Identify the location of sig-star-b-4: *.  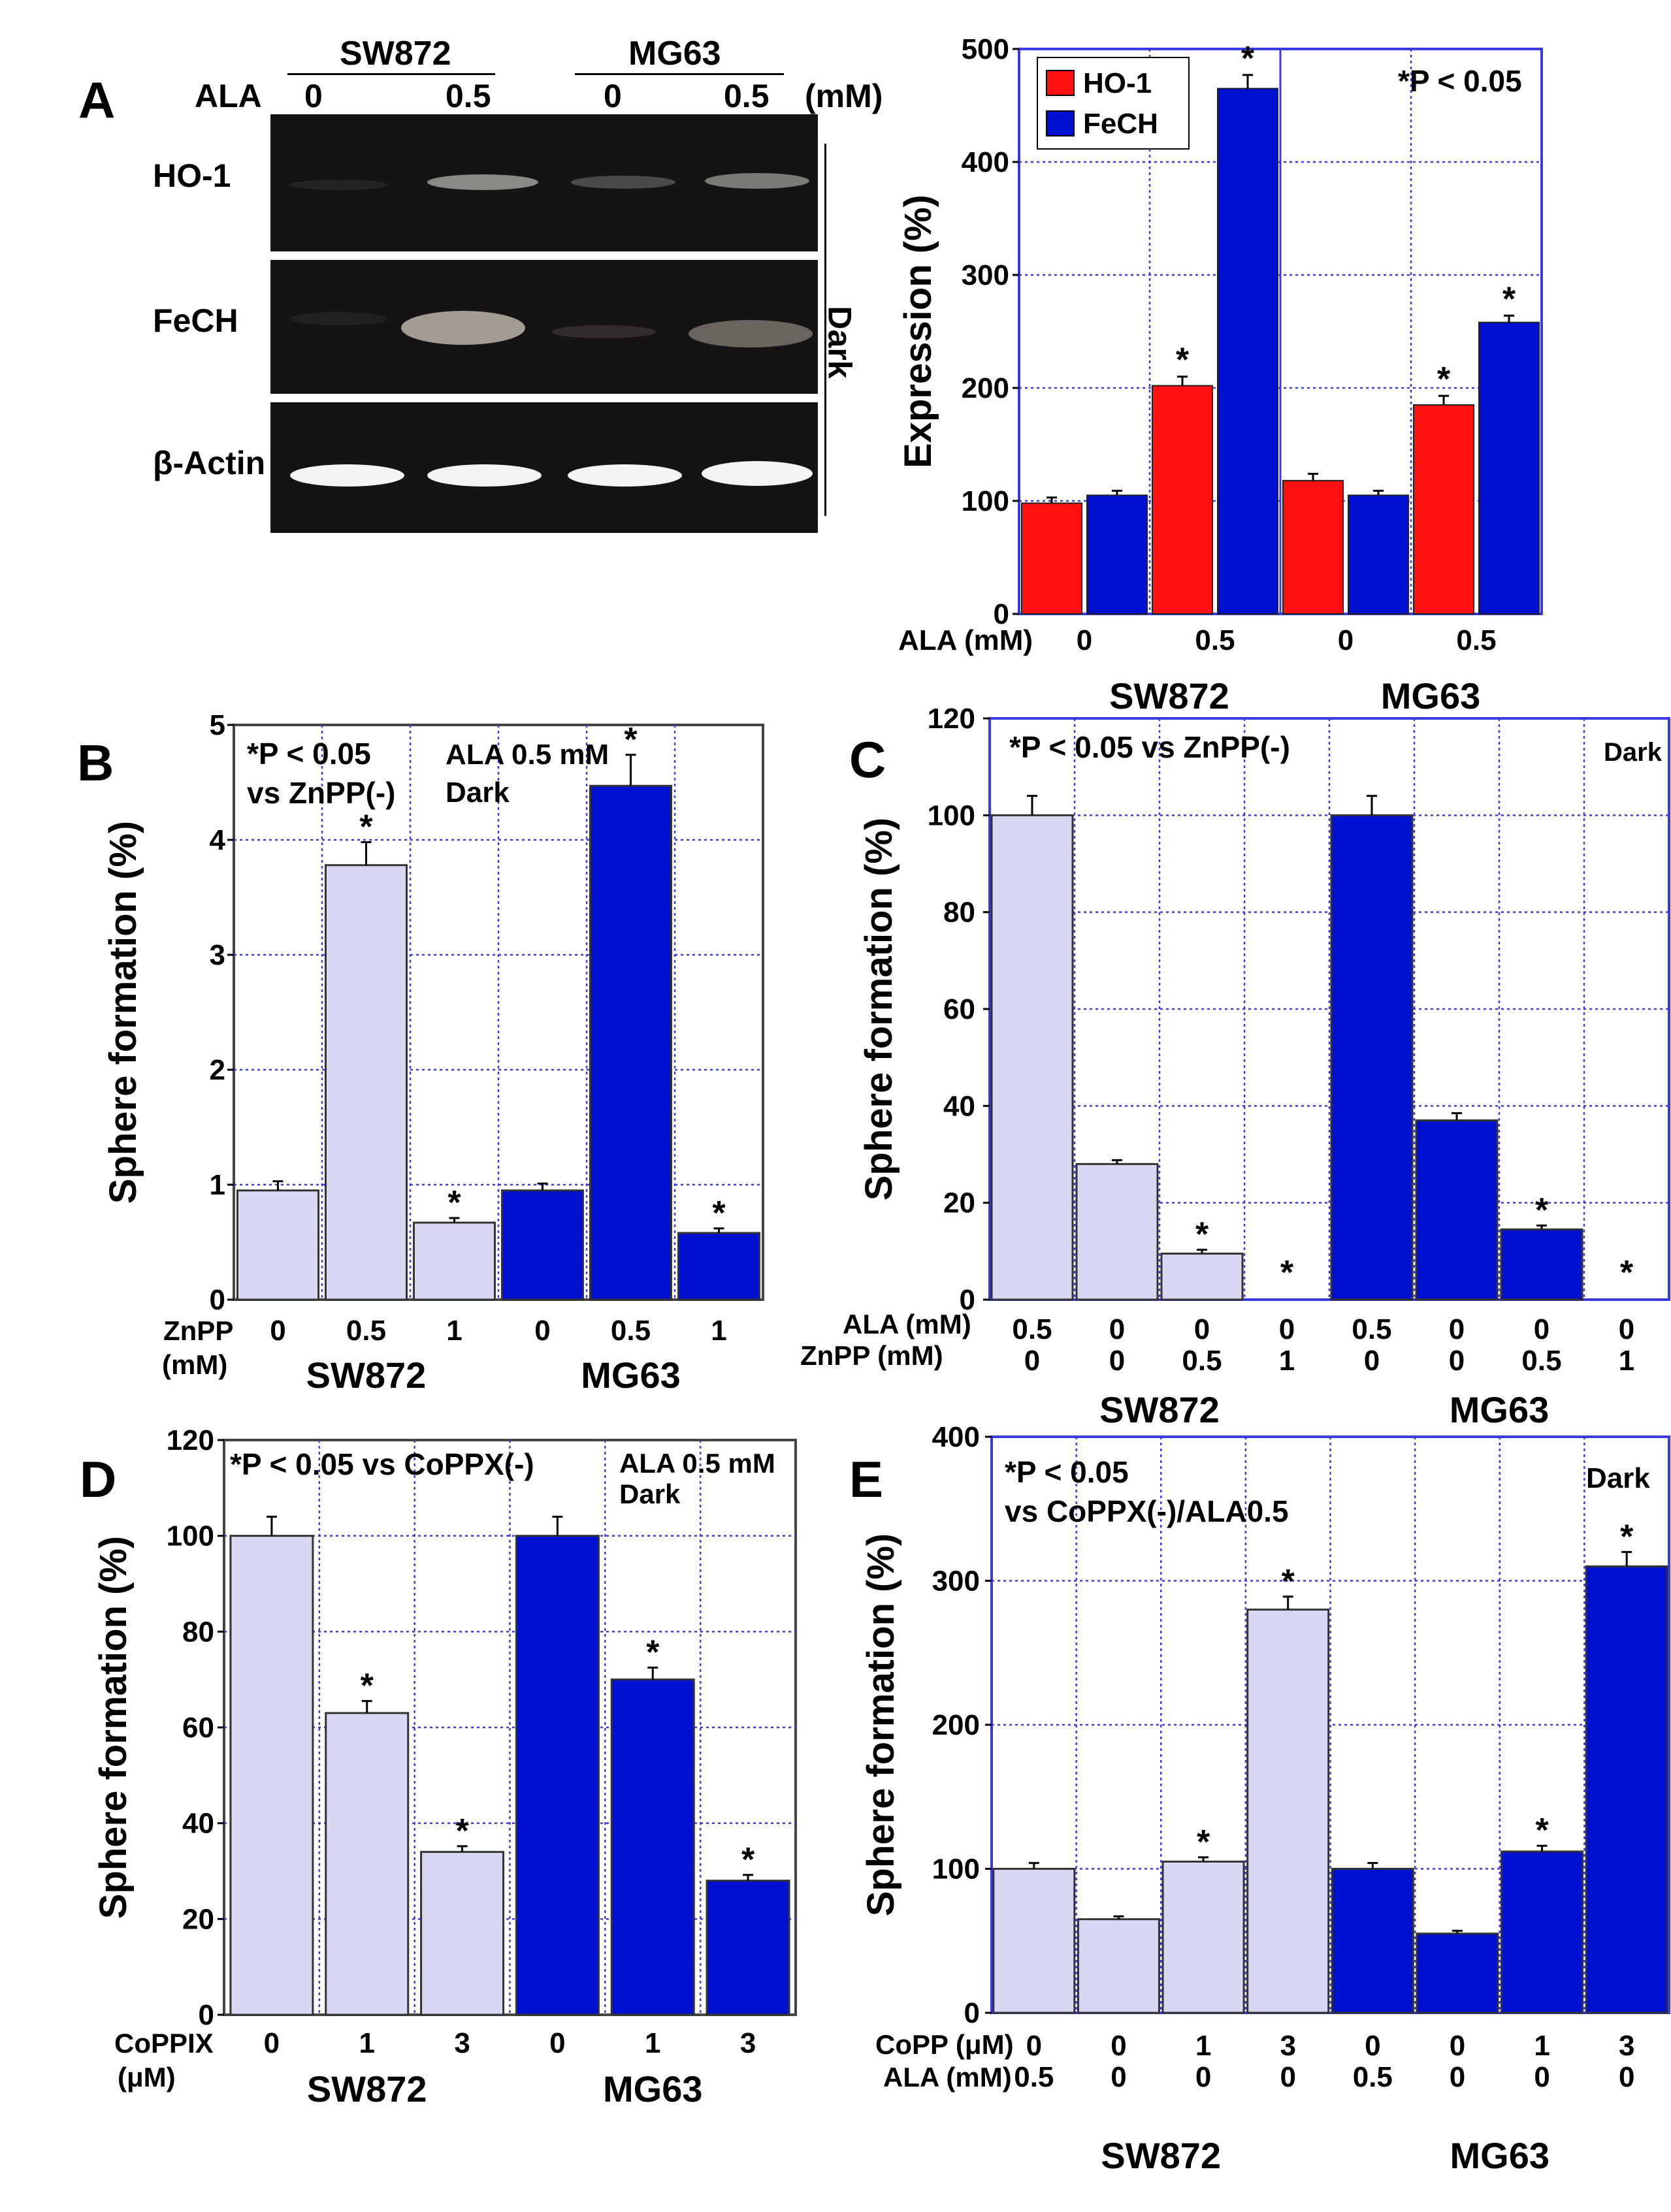
(631, 740).